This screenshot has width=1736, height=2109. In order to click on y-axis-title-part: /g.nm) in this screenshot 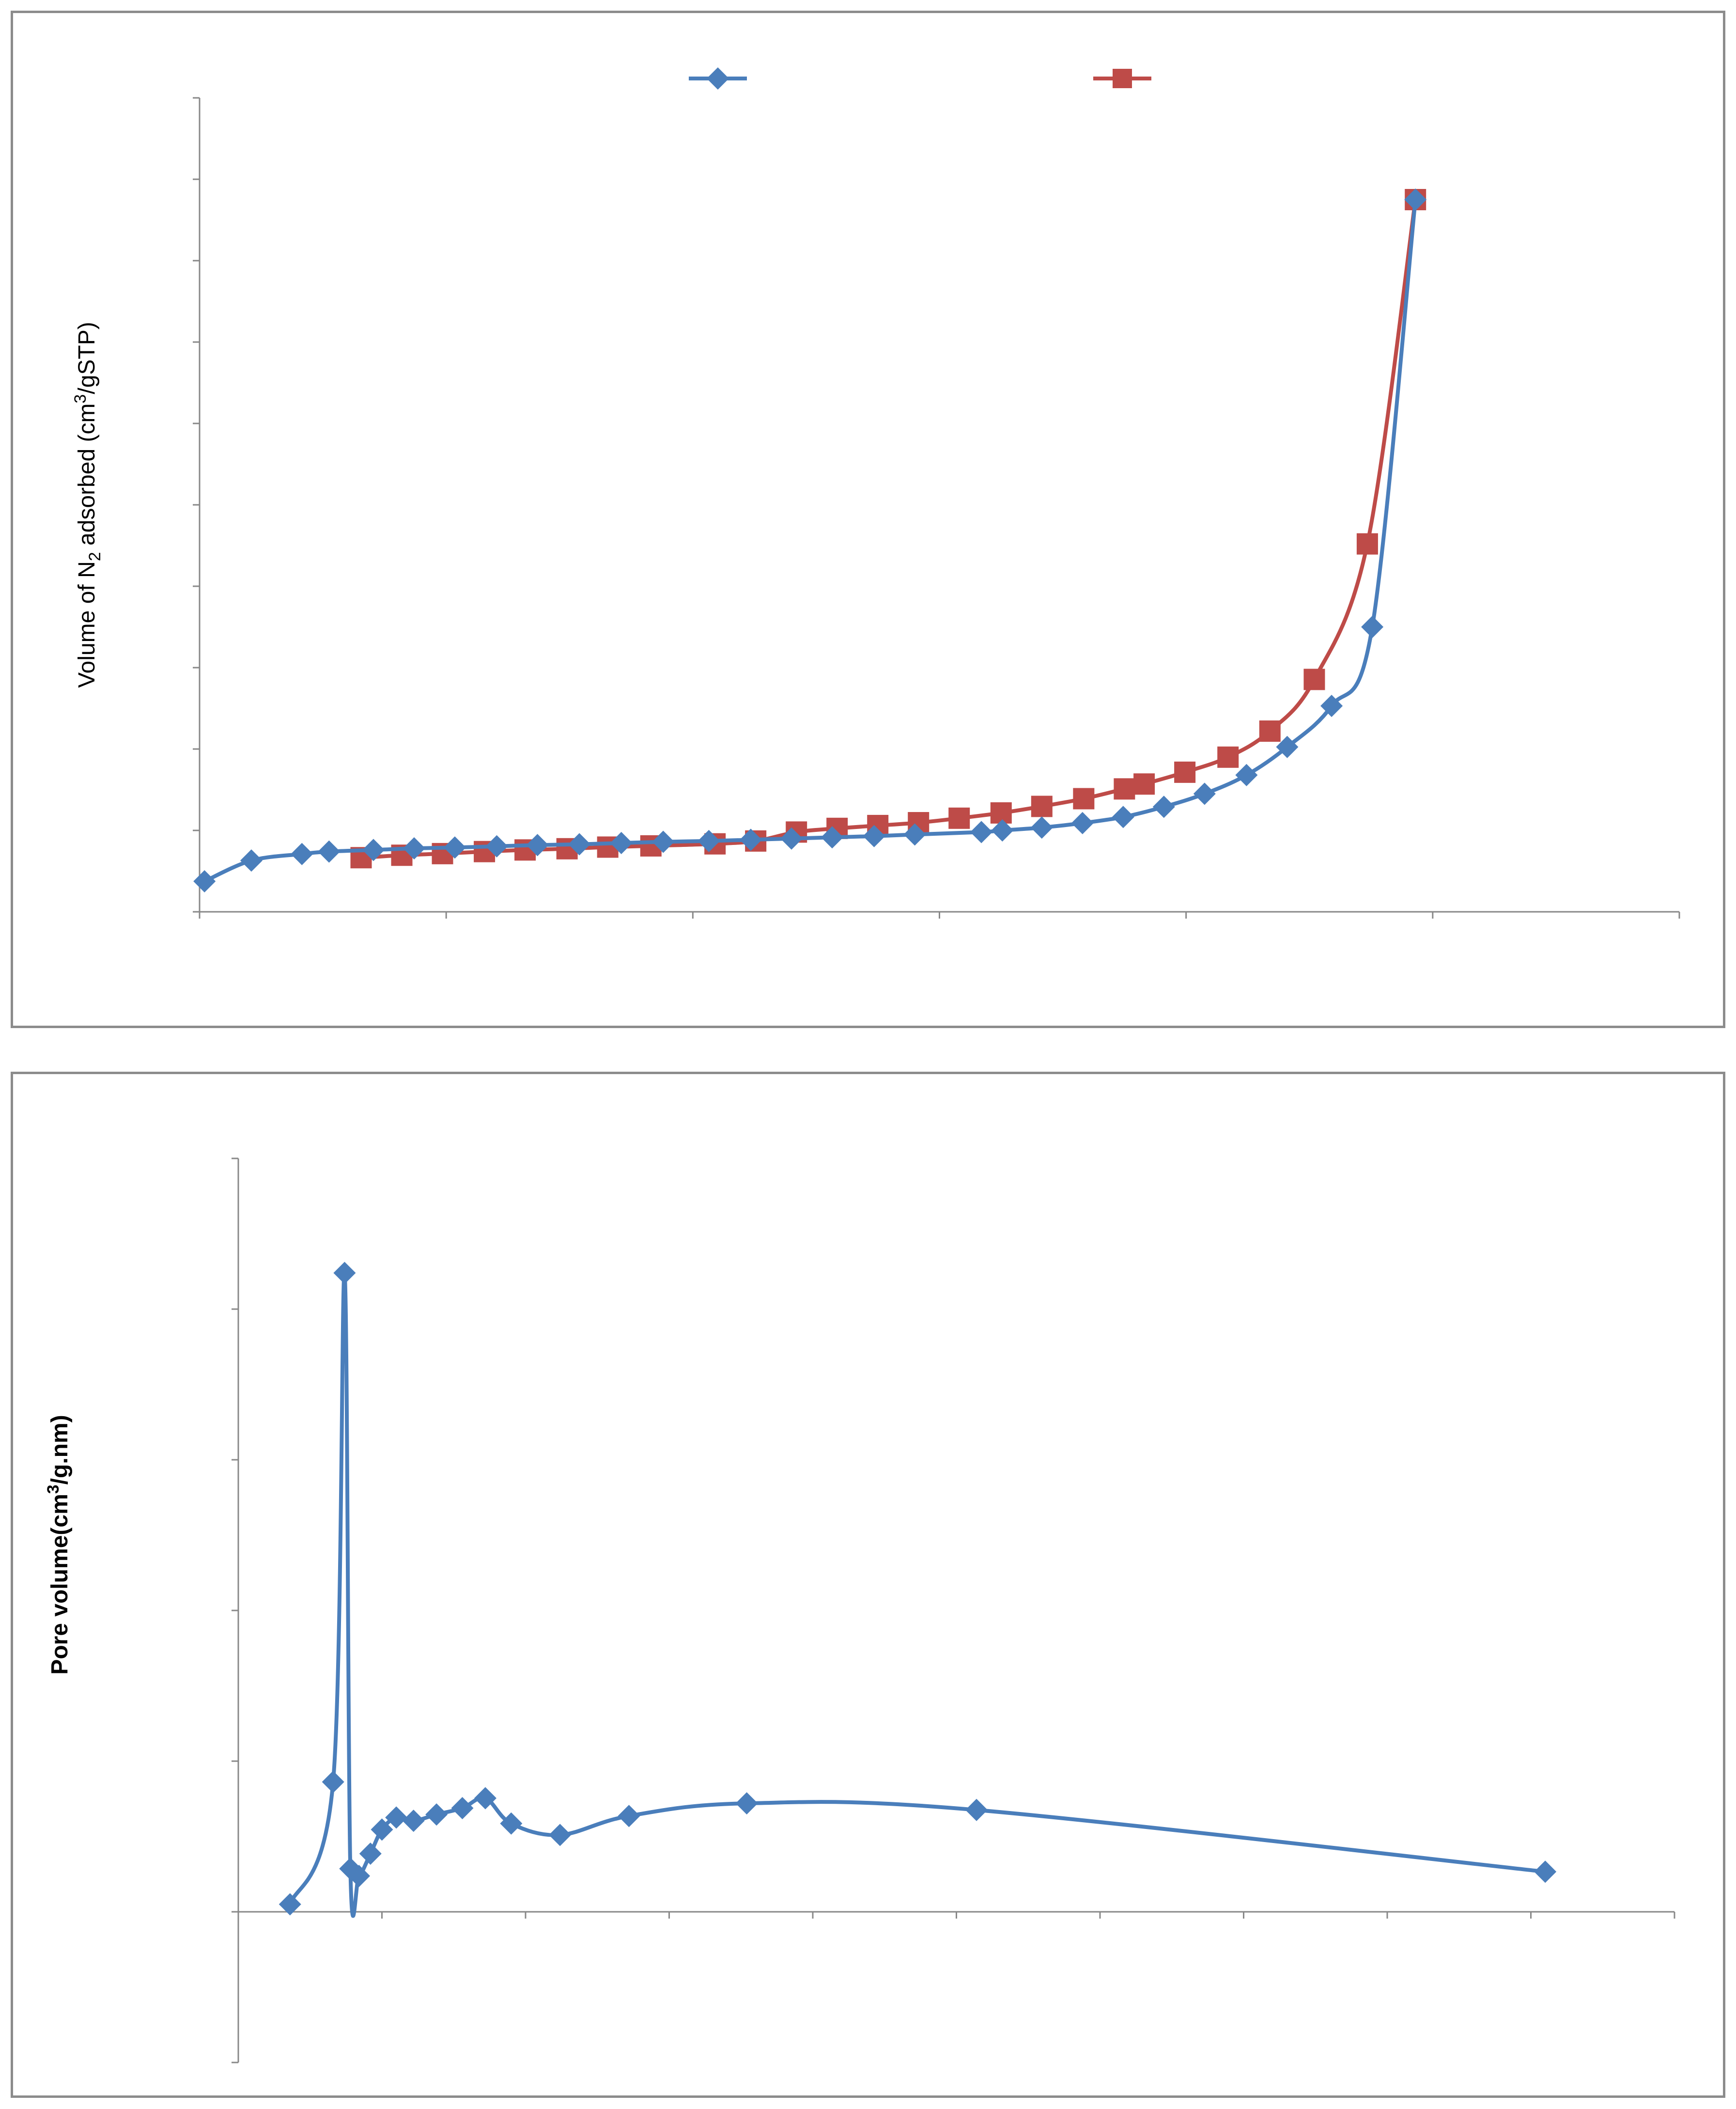, I will do `click(60, 1450)`.